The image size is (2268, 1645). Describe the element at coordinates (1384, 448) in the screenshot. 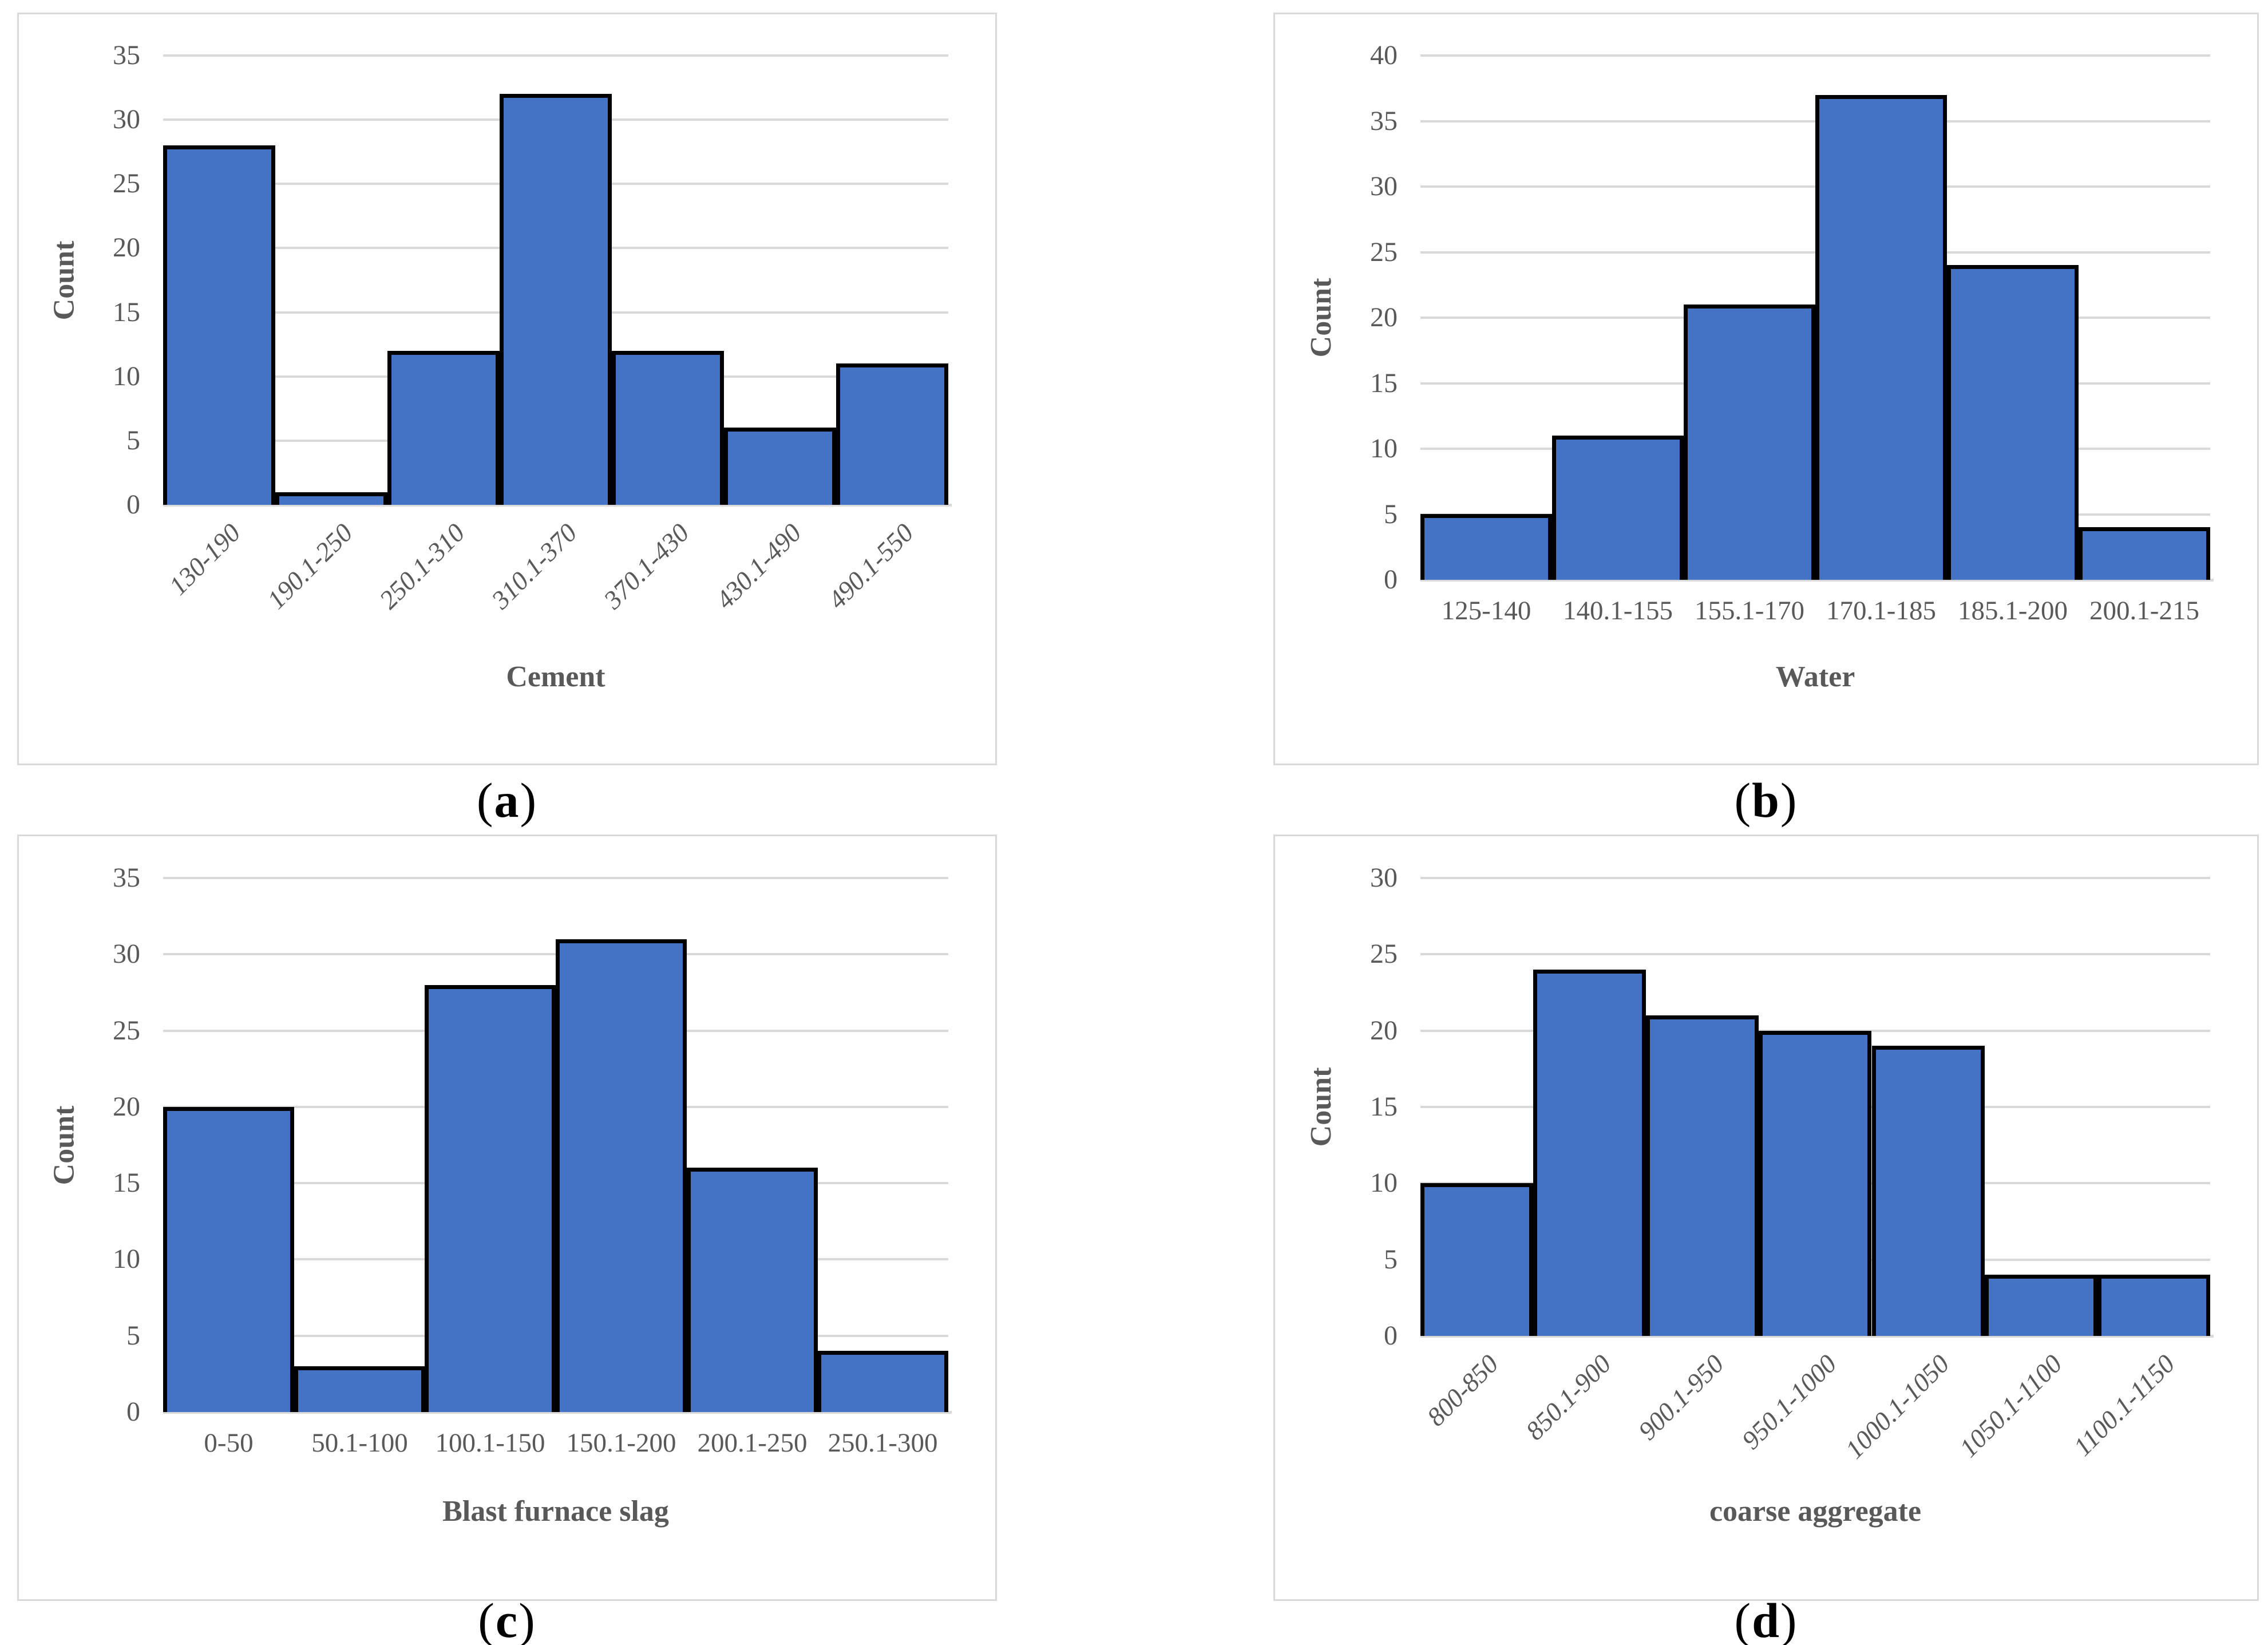

I see `y-tick-label: 10` at that location.